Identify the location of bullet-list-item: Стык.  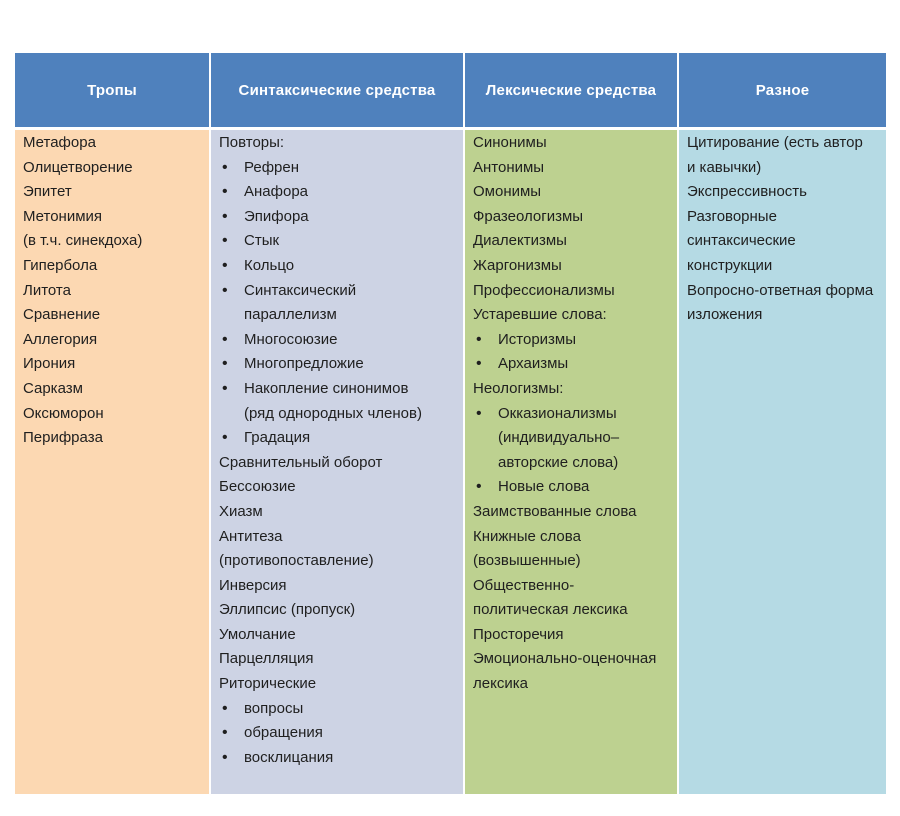
(338, 241).